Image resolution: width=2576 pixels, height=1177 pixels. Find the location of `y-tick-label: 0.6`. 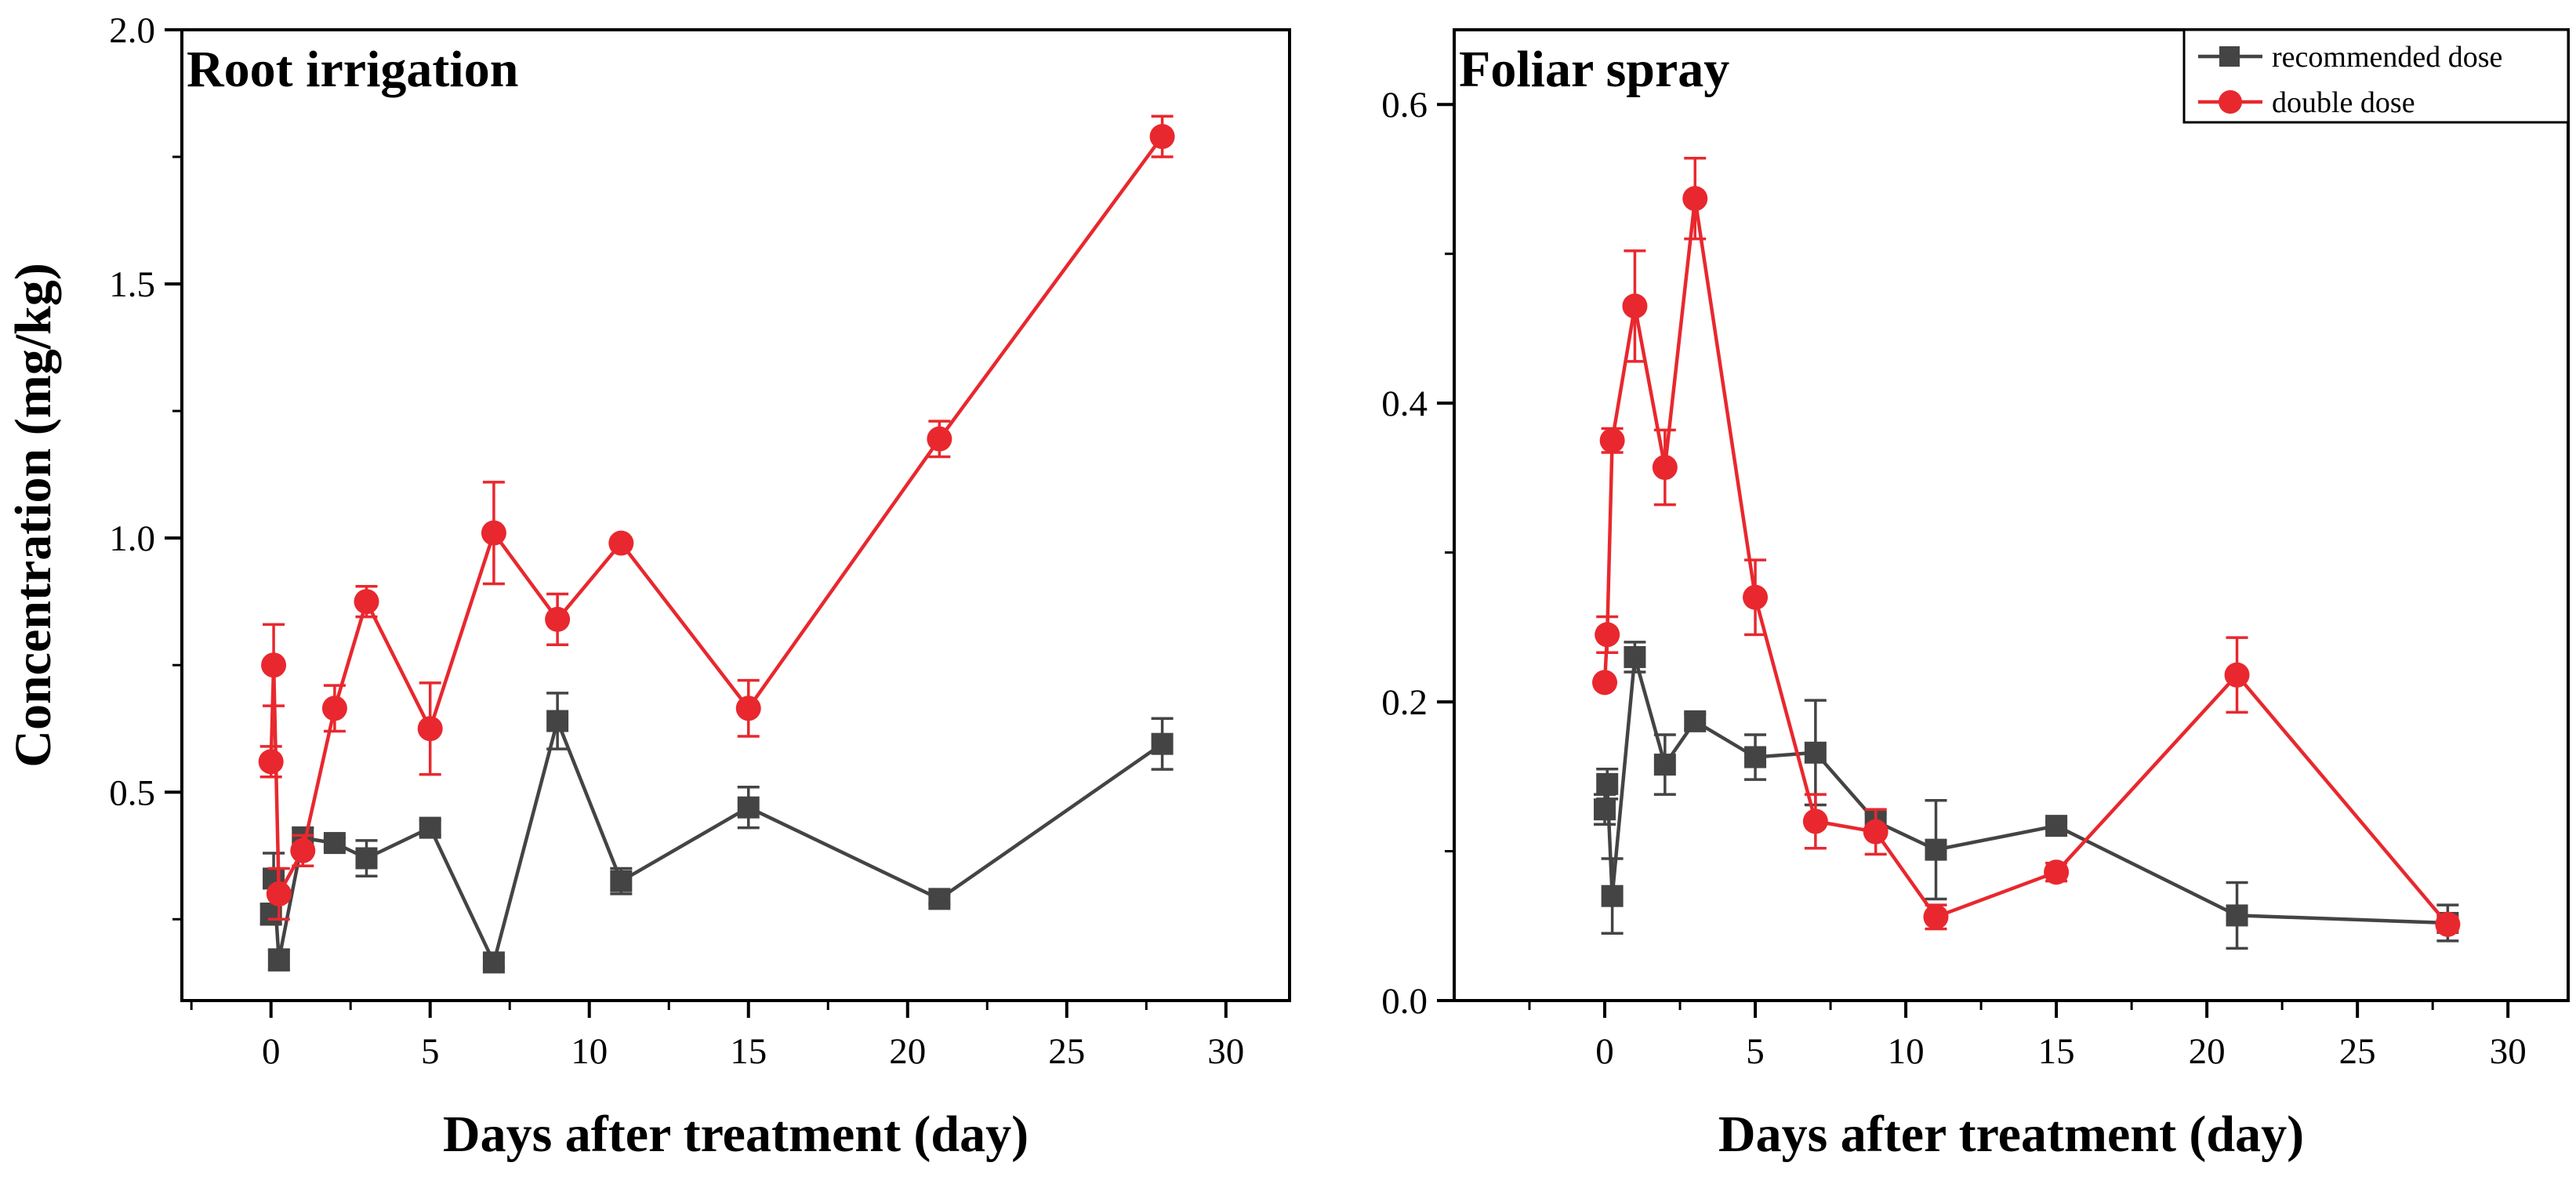

y-tick-label: 0.6 is located at coordinates (1404, 105).